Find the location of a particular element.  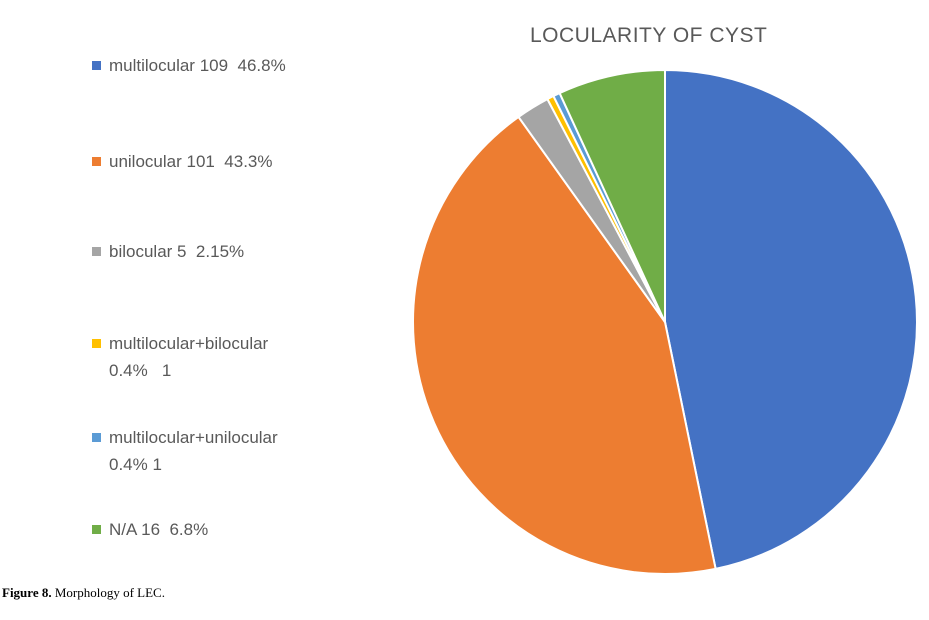

legend-label-line: multilocular+bilocular is located at coordinates (189, 343).